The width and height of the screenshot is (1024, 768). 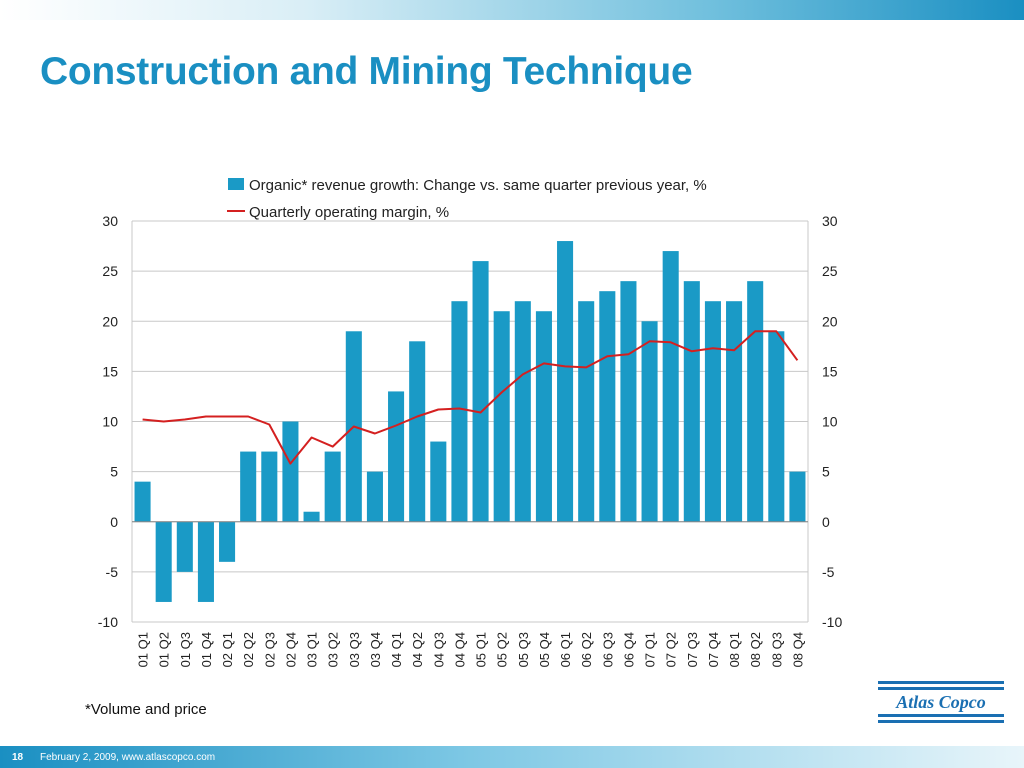 What do you see at coordinates (248, 649) in the screenshot?
I see `x-tick-label: 02 Q2` at bounding box center [248, 649].